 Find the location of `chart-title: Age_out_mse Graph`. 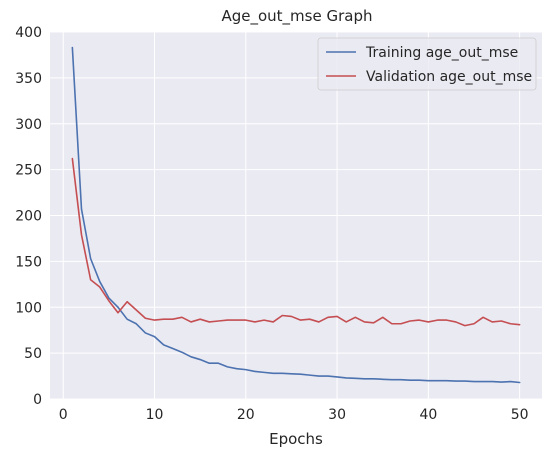

chart-title: Age_out_mse Graph is located at coordinates (296, 16).